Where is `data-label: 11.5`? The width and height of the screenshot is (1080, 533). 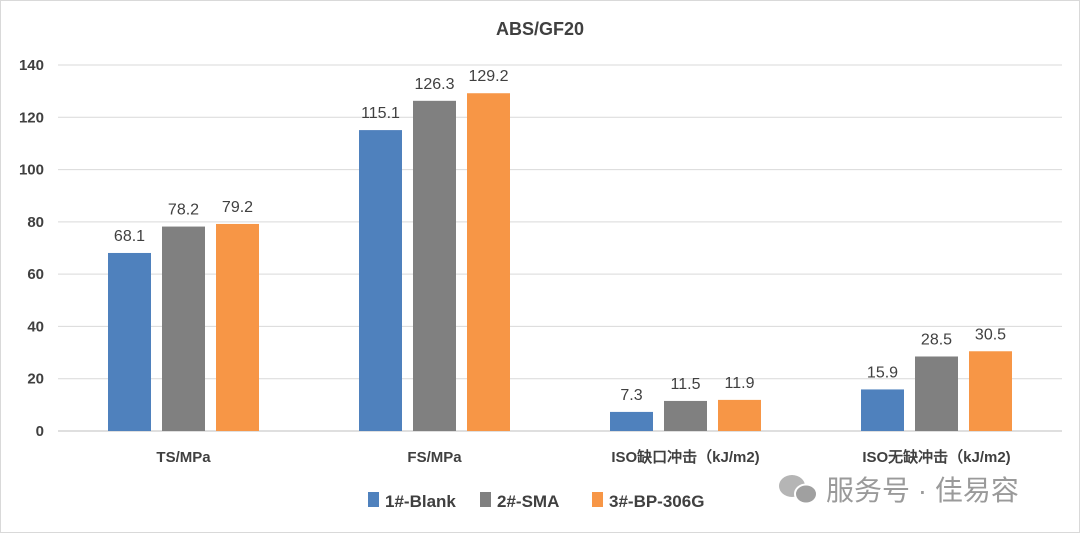
data-label: 11.5 is located at coordinates (686, 384).